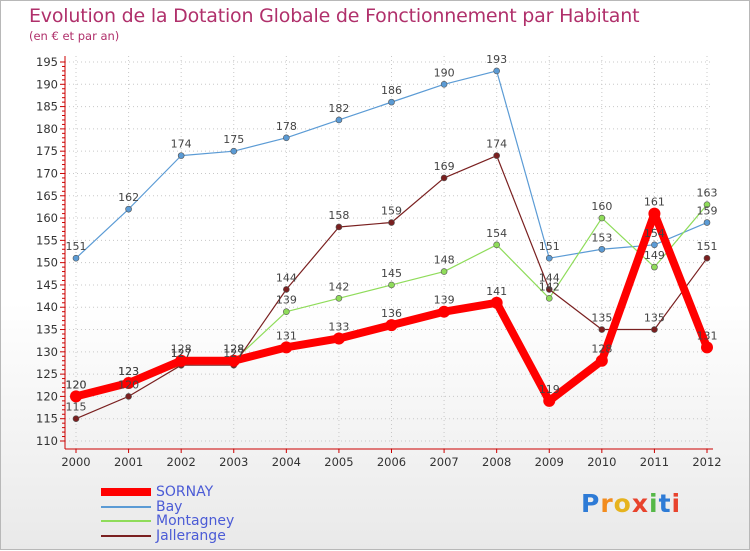  Describe the element at coordinates (233, 139) in the screenshot. I see `data-label-bay: 175` at that location.